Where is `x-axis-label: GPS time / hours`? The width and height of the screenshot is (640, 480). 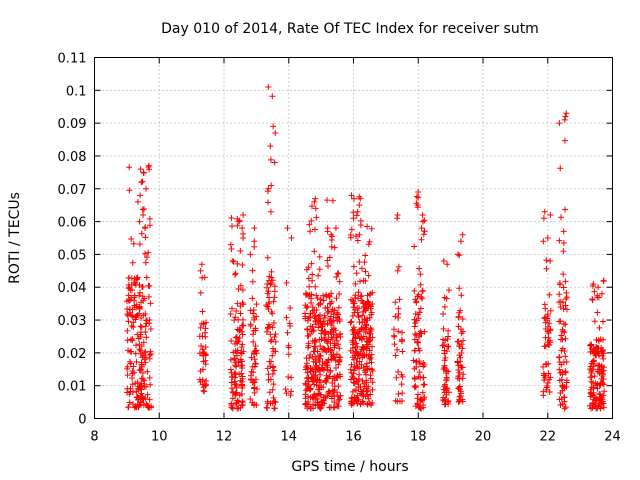 x-axis-label: GPS time / hours is located at coordinates (349, 467).